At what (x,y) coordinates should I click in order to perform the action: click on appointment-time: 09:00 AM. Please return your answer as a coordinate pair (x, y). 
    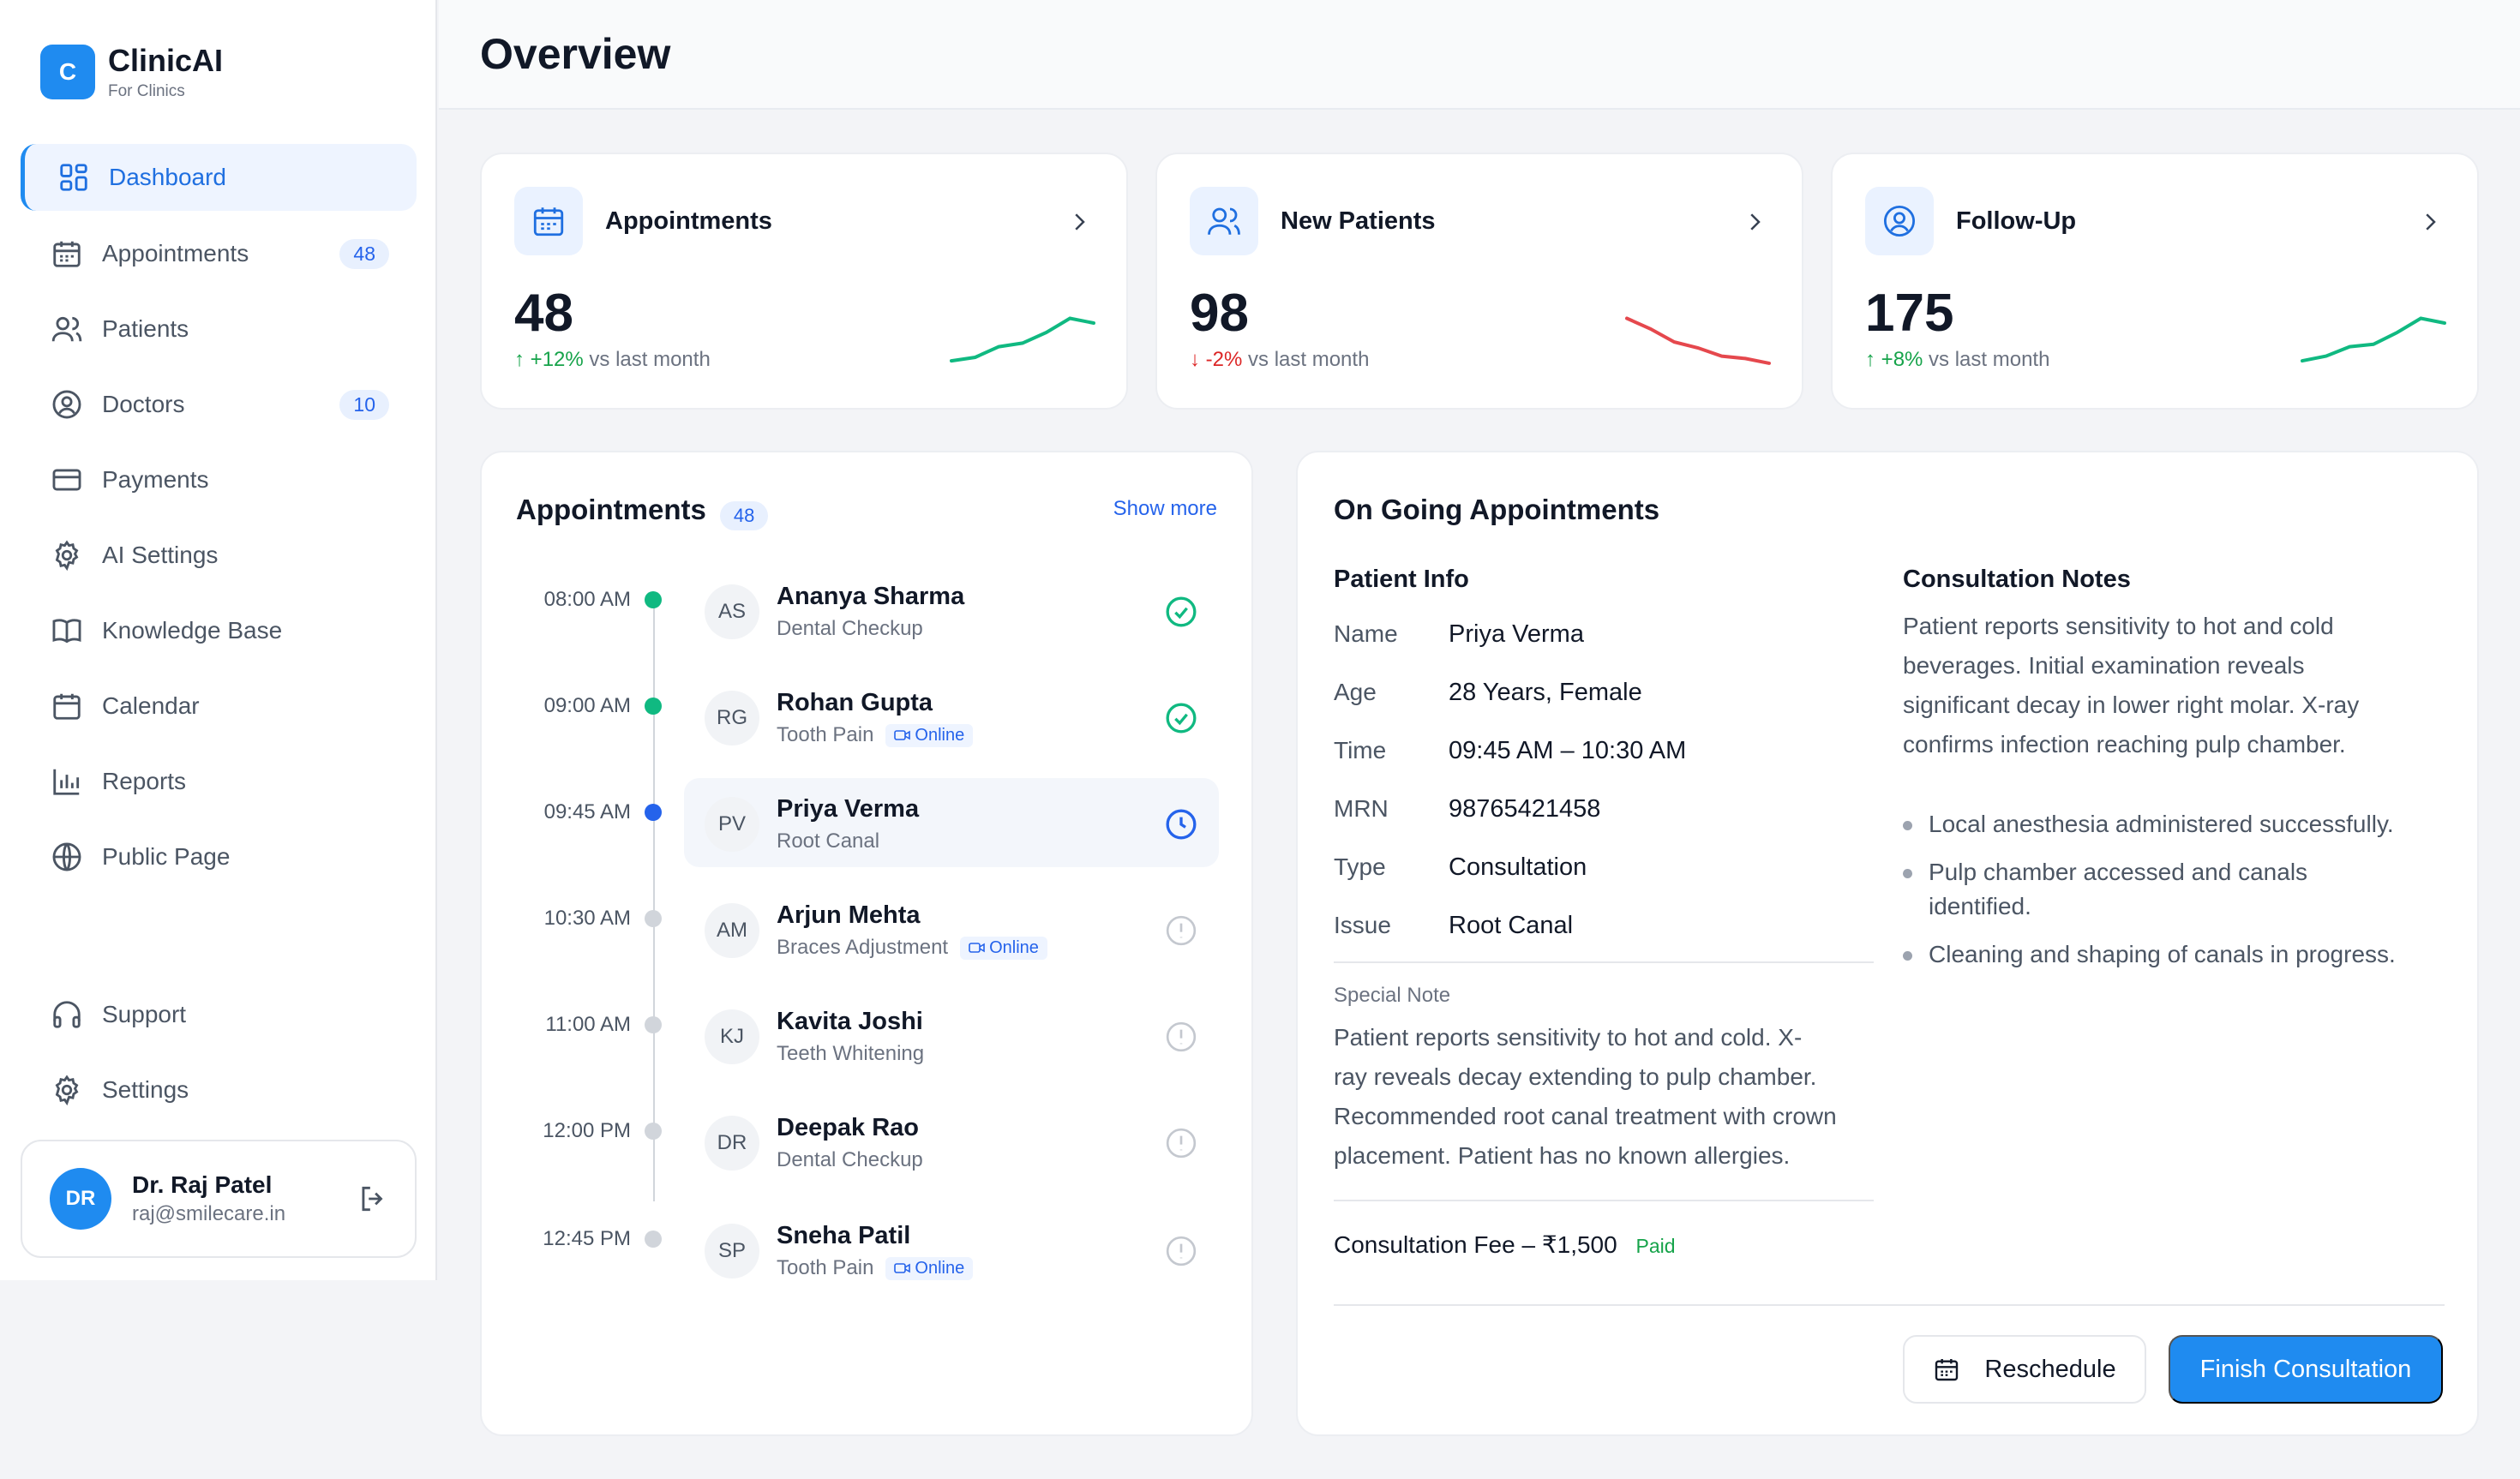
    Looking at the image, I should click on (587, 705).